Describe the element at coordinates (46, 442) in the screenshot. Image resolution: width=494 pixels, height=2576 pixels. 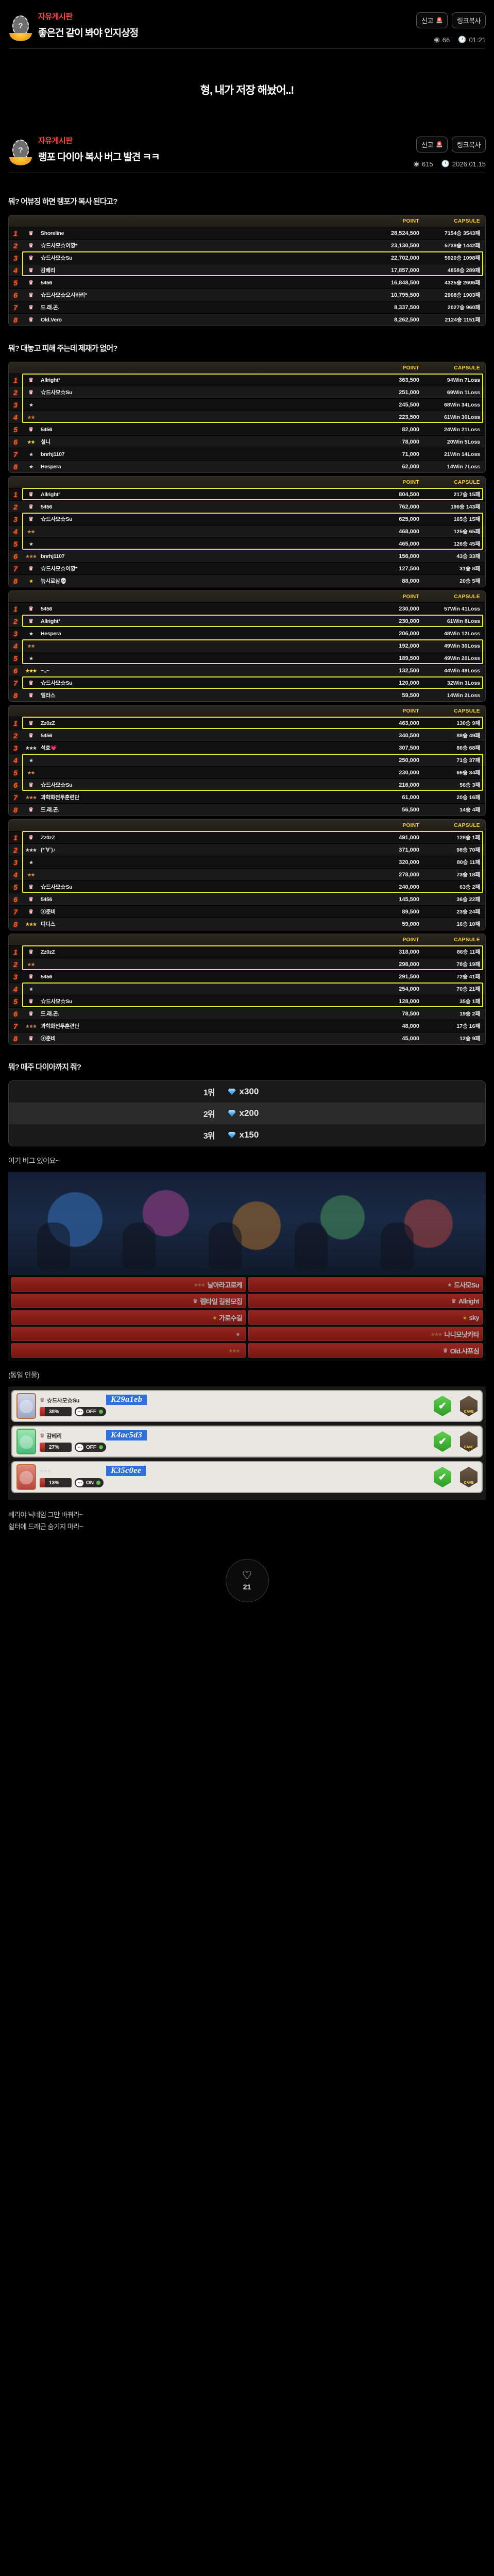
I see `row-name: 설니` at that location.